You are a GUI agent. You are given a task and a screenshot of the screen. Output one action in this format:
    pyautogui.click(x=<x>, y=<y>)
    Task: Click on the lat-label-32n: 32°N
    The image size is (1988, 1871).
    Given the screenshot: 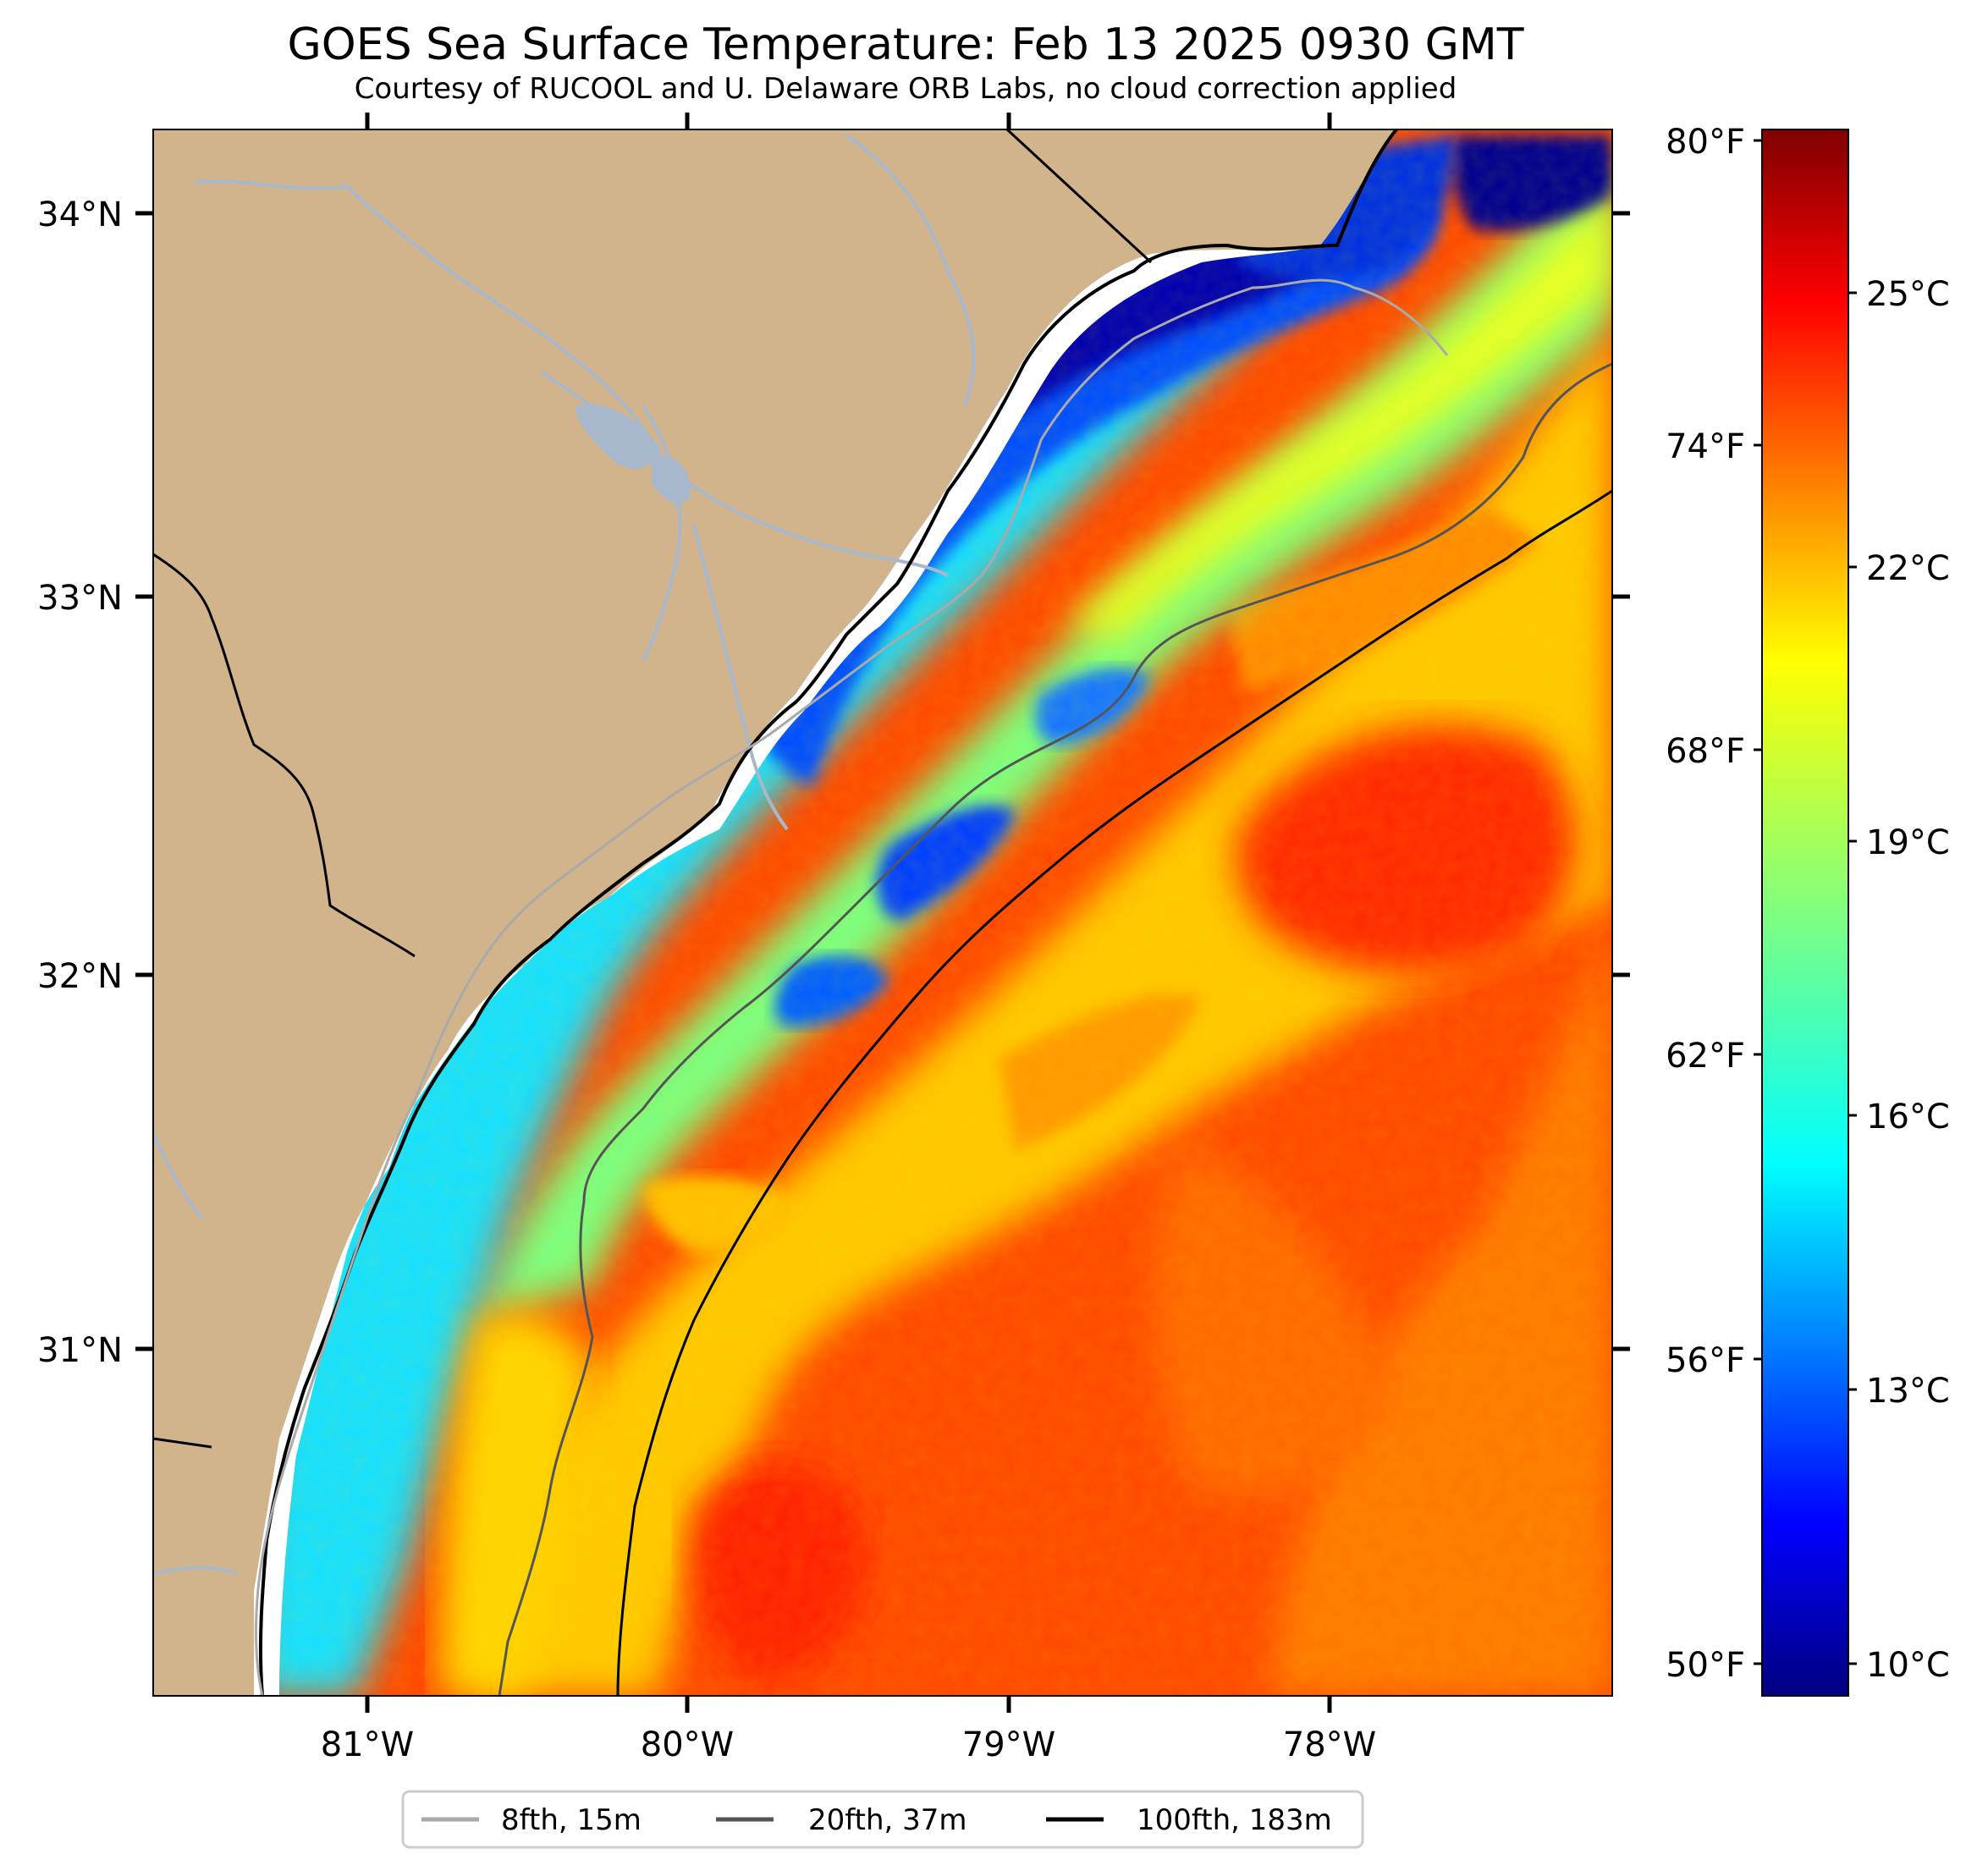 What is the action you would take?
    pyautogui.click(x=80, y=977)
    